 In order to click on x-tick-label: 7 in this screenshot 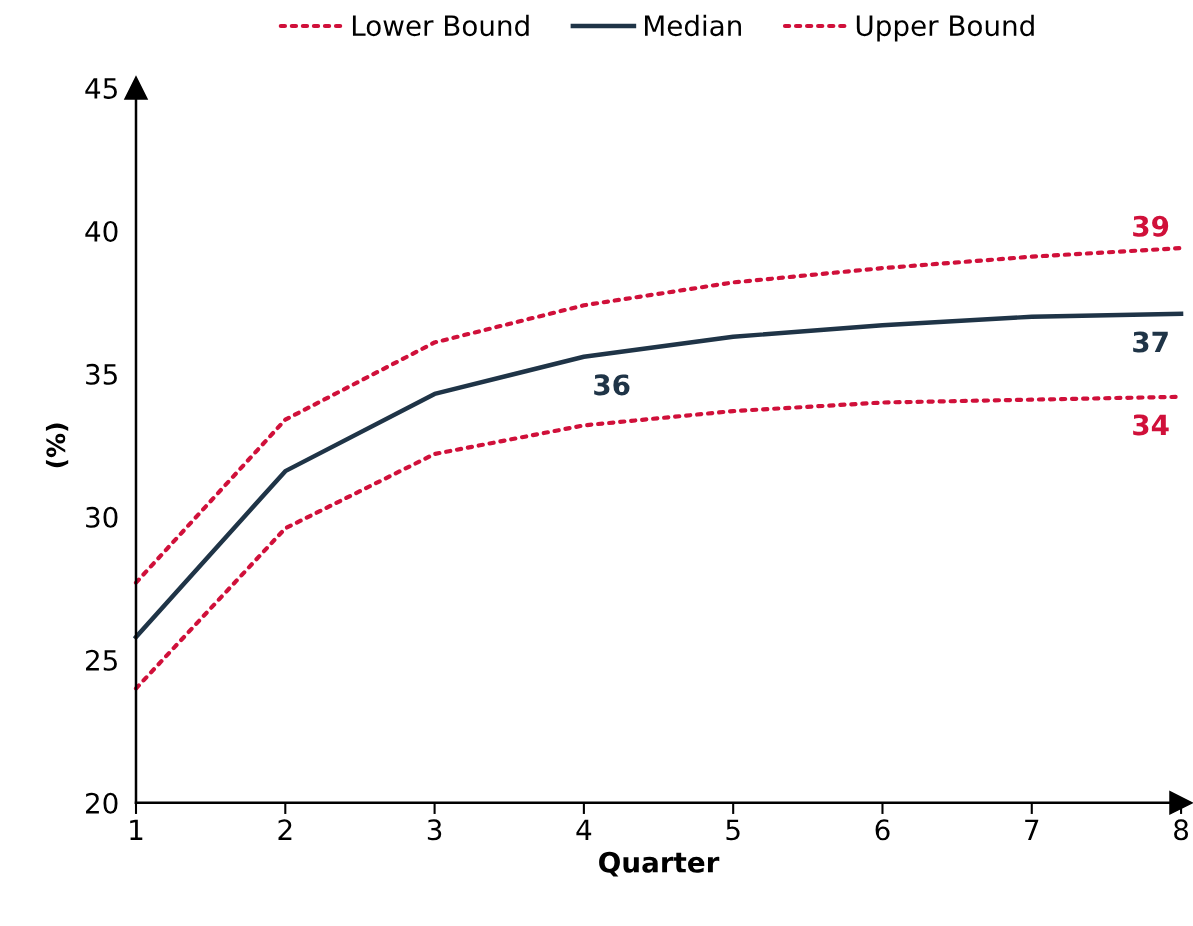, I will do `click(1032, 829)`.